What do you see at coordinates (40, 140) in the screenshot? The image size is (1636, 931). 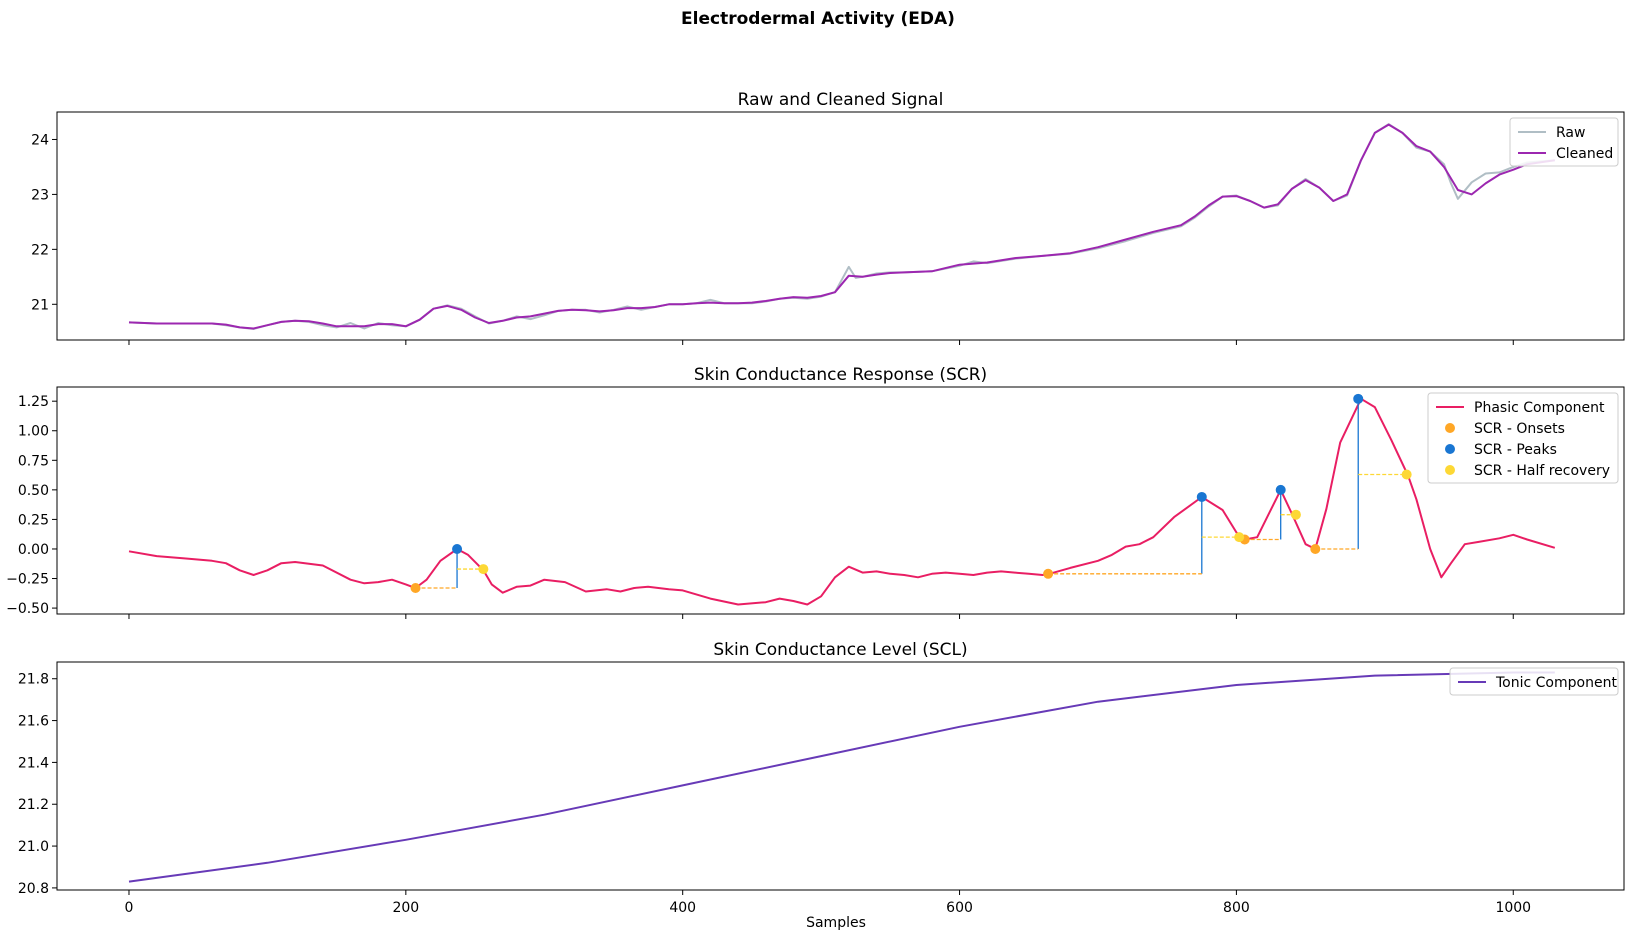 I see `y-tick-label: 24` at bounding box center [40, 140].